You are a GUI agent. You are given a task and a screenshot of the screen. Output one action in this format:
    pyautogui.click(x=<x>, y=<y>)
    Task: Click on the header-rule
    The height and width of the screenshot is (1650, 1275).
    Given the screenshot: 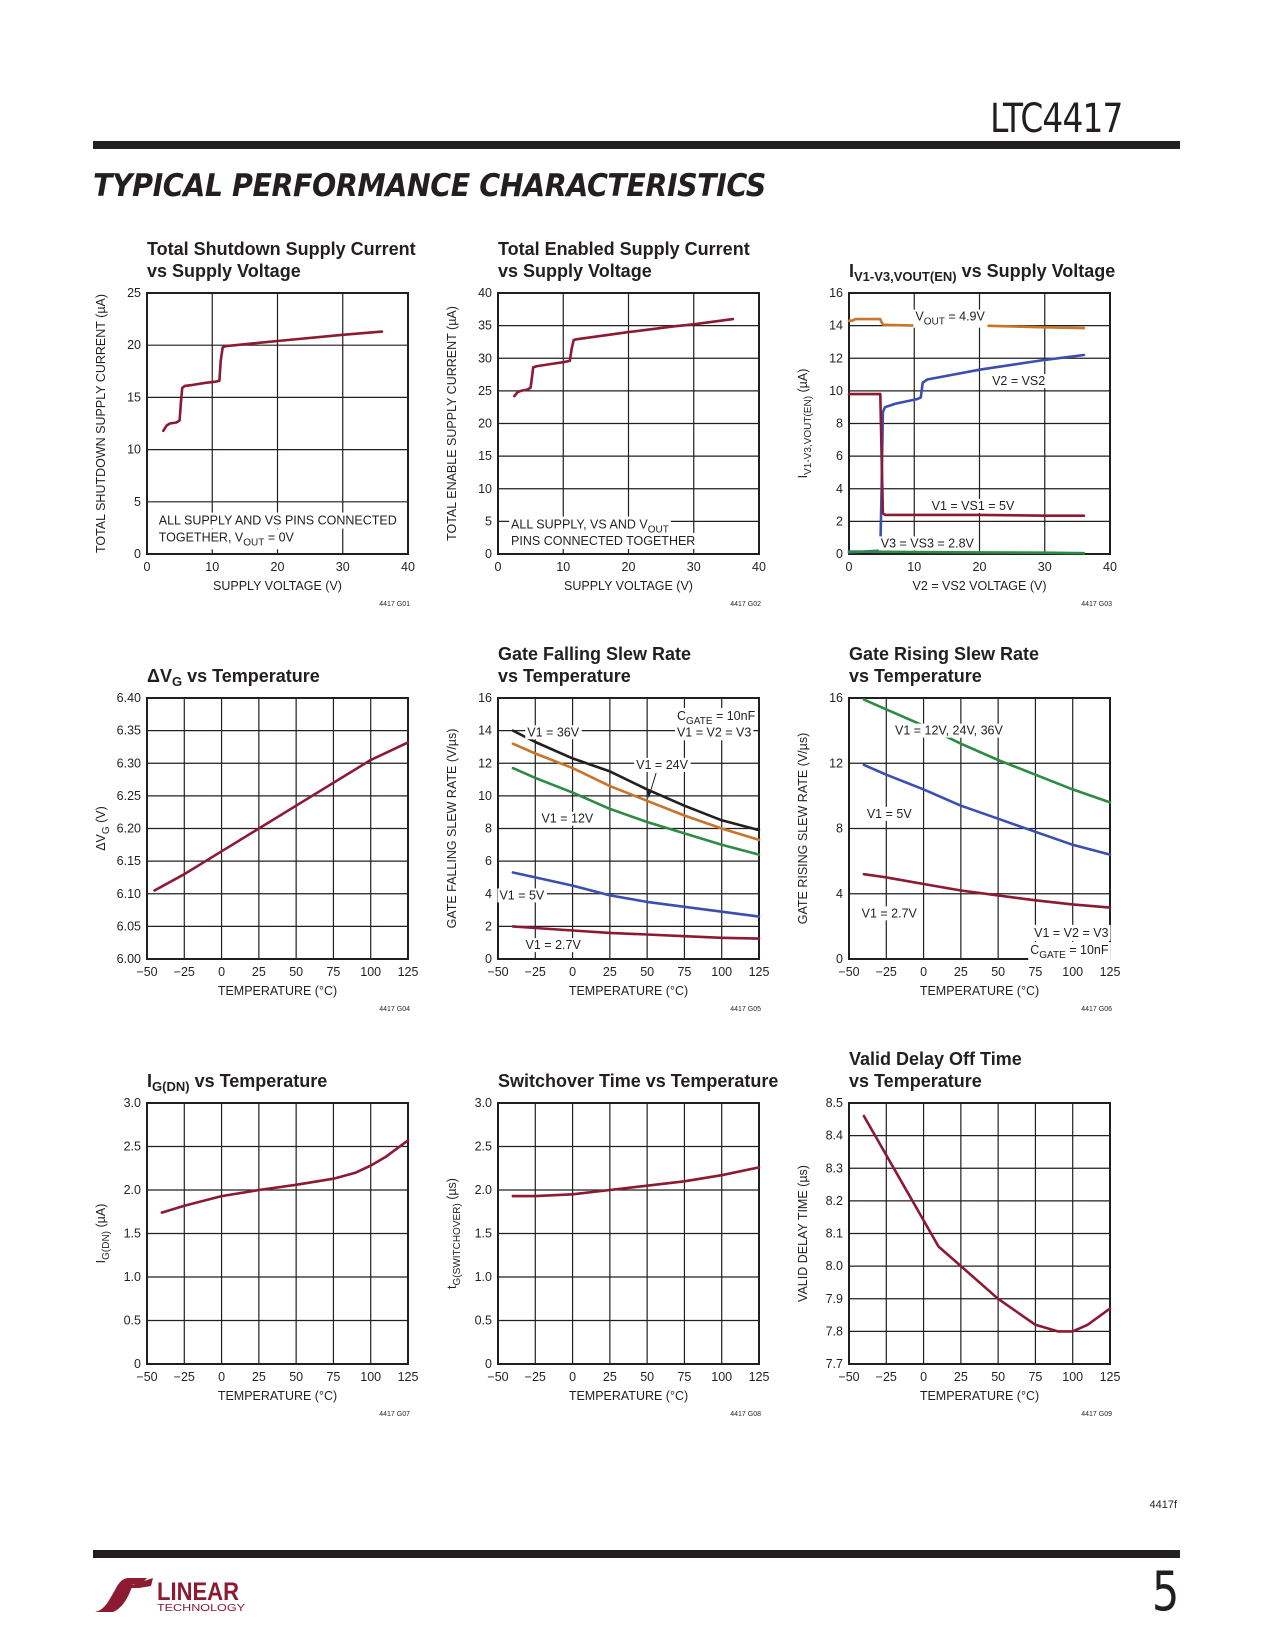 What is the action you would take?
    pyautogui.click(x=636, y=145)
    